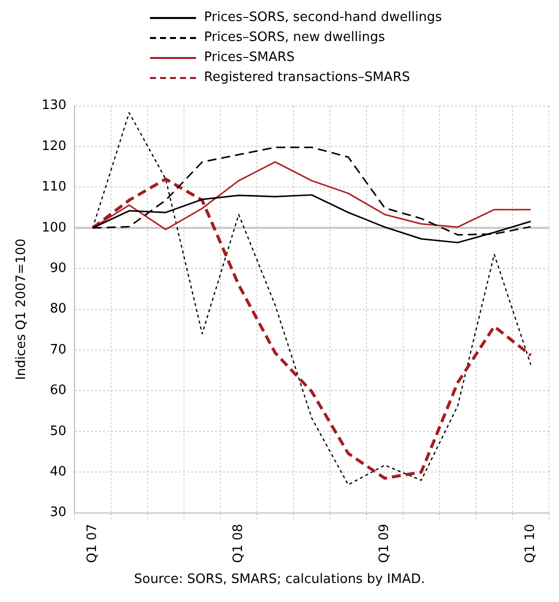 This screenshot has width=559, height=602. Describe the element at coordinates (249, 58) in the screenshot. I see `legend-label: Prices–SMARS` at that location.